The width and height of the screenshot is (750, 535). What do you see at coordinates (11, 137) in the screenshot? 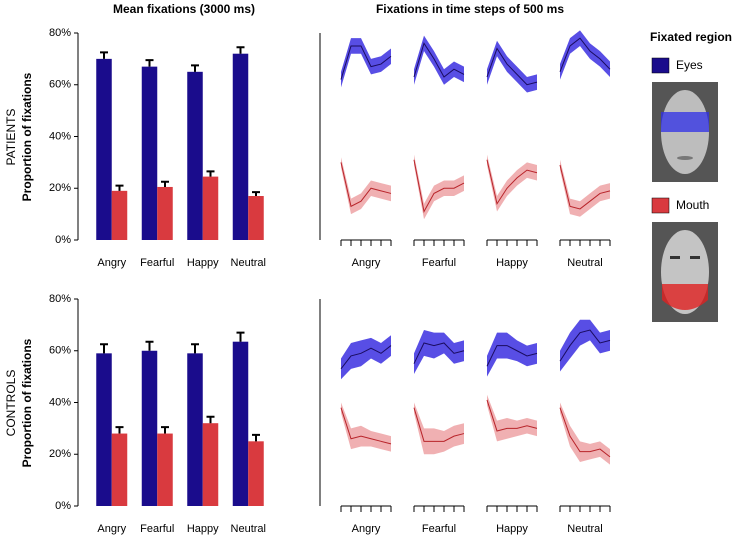
I see `row-label: PATIENTS` at bounding box center [11, 137].